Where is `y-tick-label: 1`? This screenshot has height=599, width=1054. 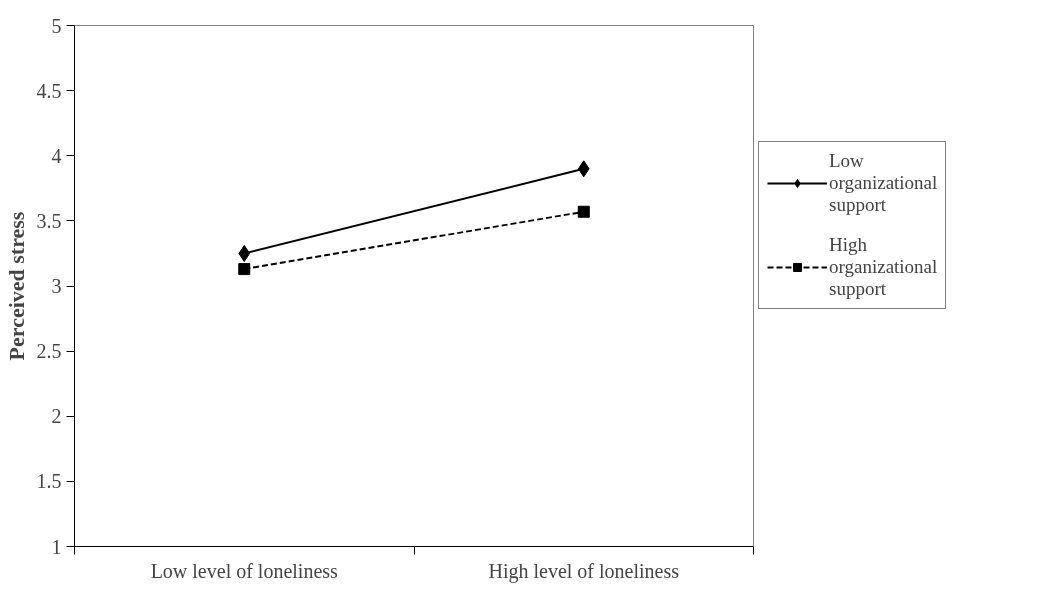
y-tick-label: 1 is located at coordinates (56, 546).